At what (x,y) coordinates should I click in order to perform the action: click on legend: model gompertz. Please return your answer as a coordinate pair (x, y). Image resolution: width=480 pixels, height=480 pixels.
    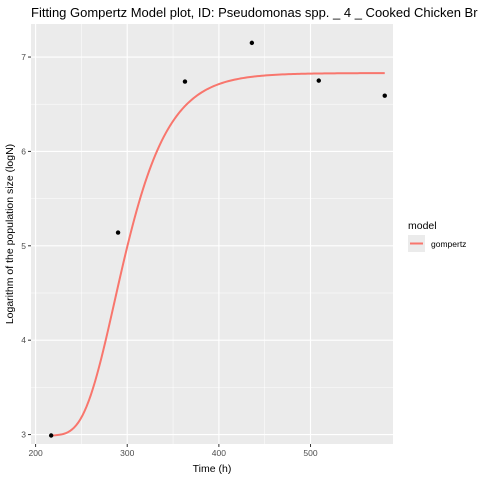
    Looking at the image, I should click on (437, 236).